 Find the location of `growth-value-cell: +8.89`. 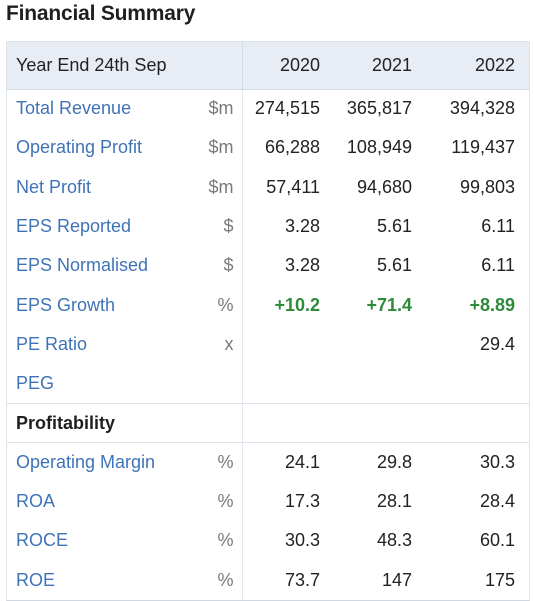

growth-value-cell: +8.89 is located at coordinates (492, 304).